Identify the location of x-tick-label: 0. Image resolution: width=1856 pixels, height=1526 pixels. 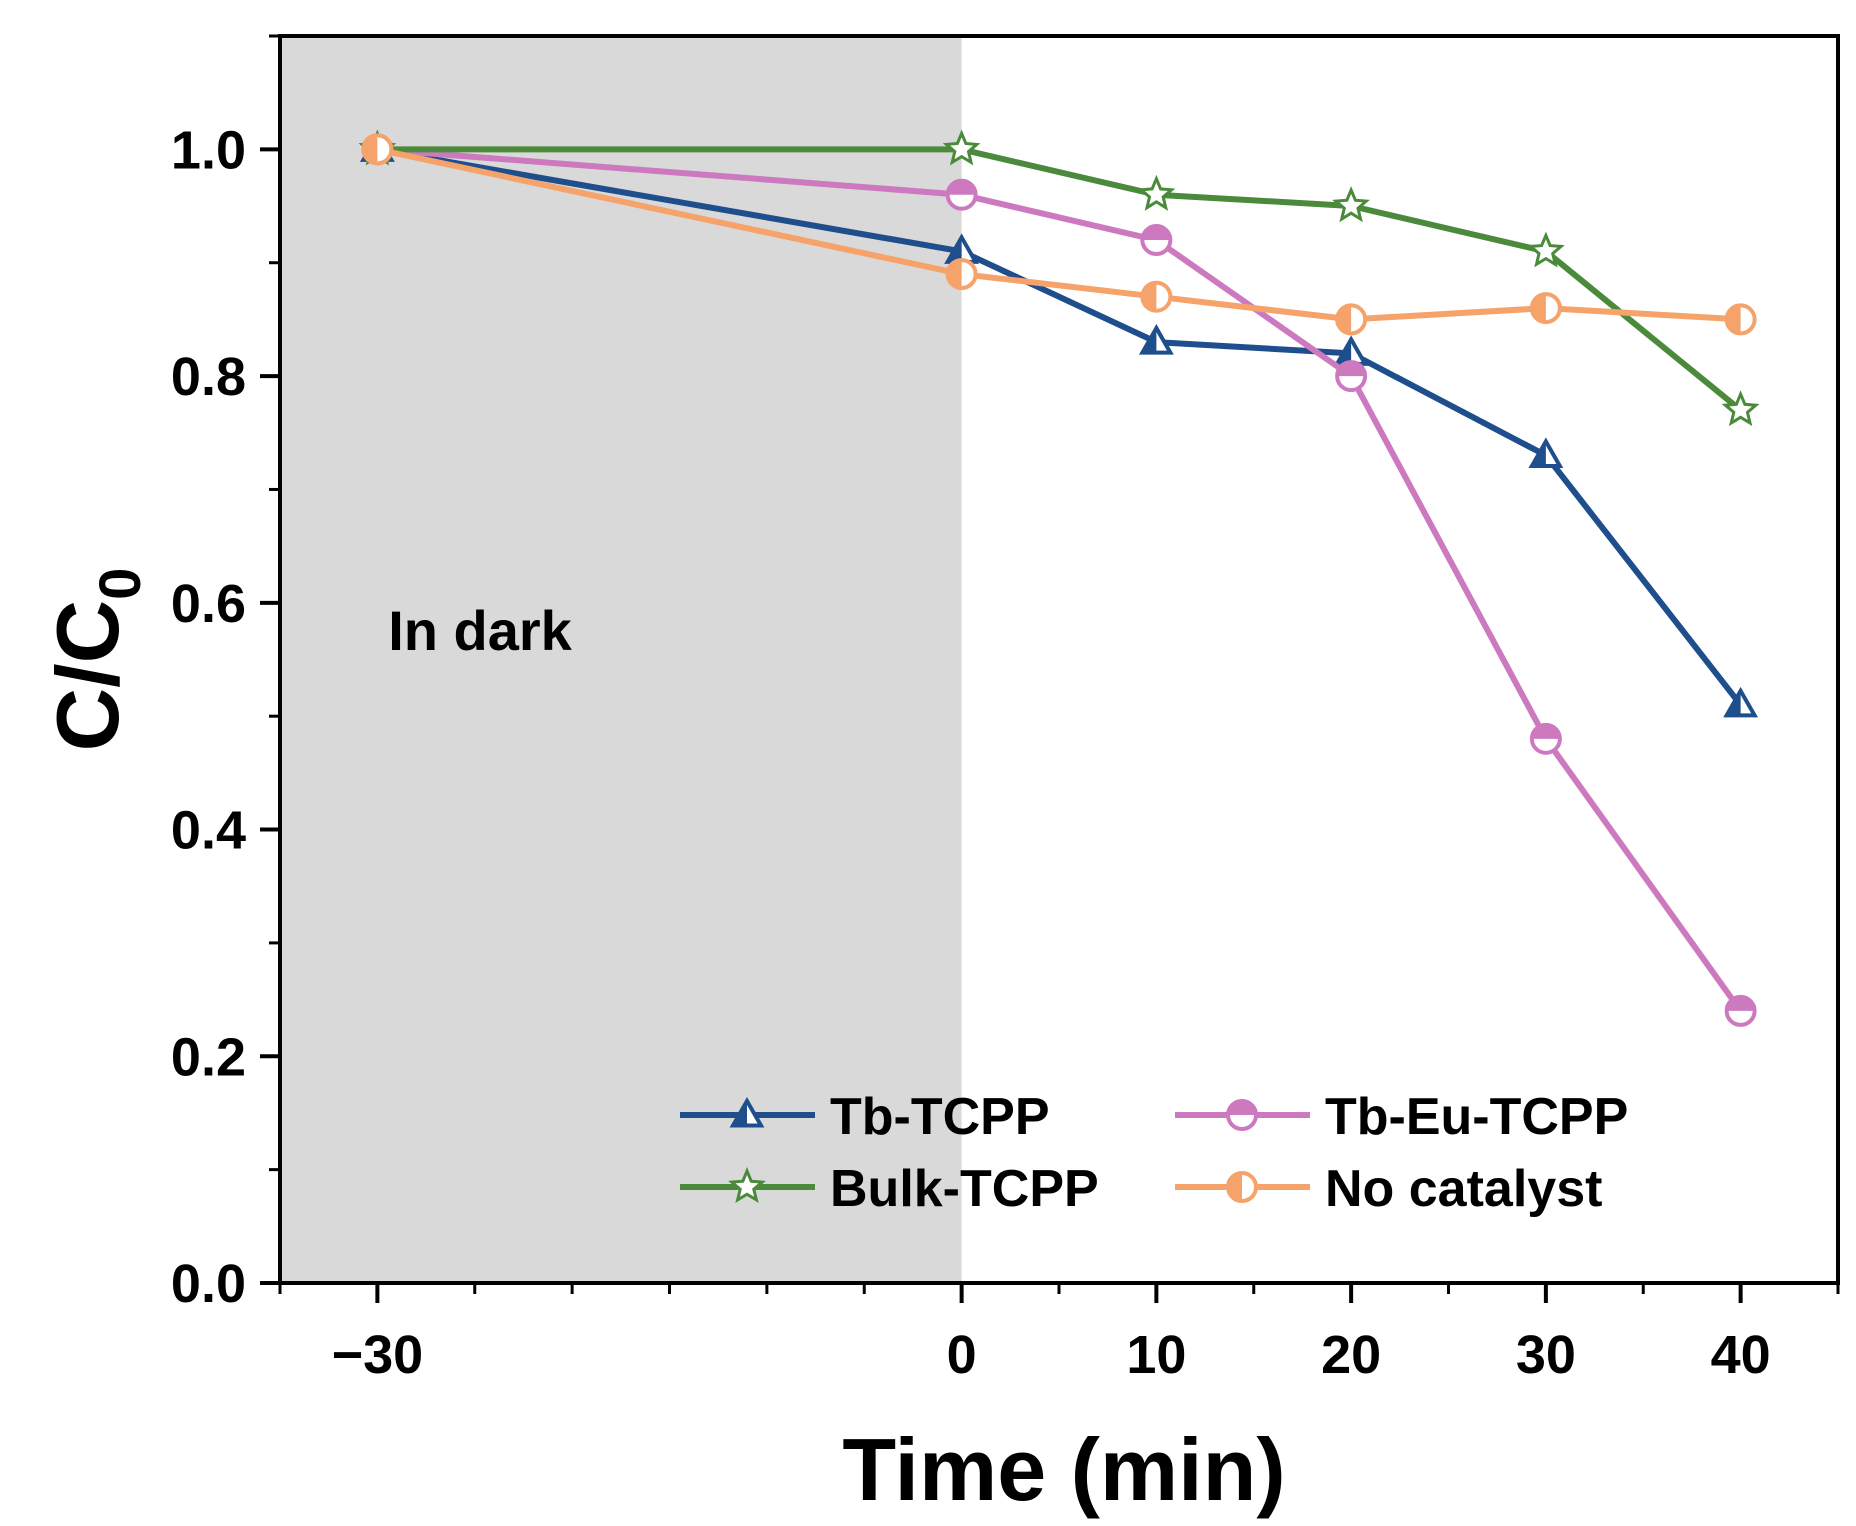
(962, 1355).